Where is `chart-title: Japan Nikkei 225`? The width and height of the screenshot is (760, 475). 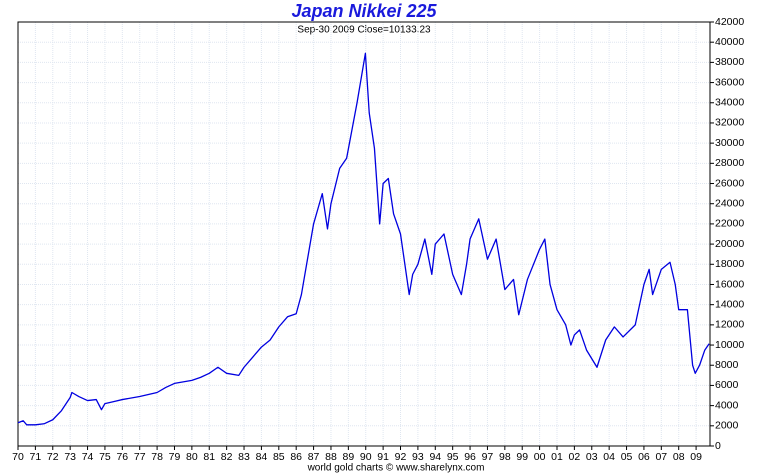 chart-title: Japan Nikkei 225 is located at coordinates (364, 11).